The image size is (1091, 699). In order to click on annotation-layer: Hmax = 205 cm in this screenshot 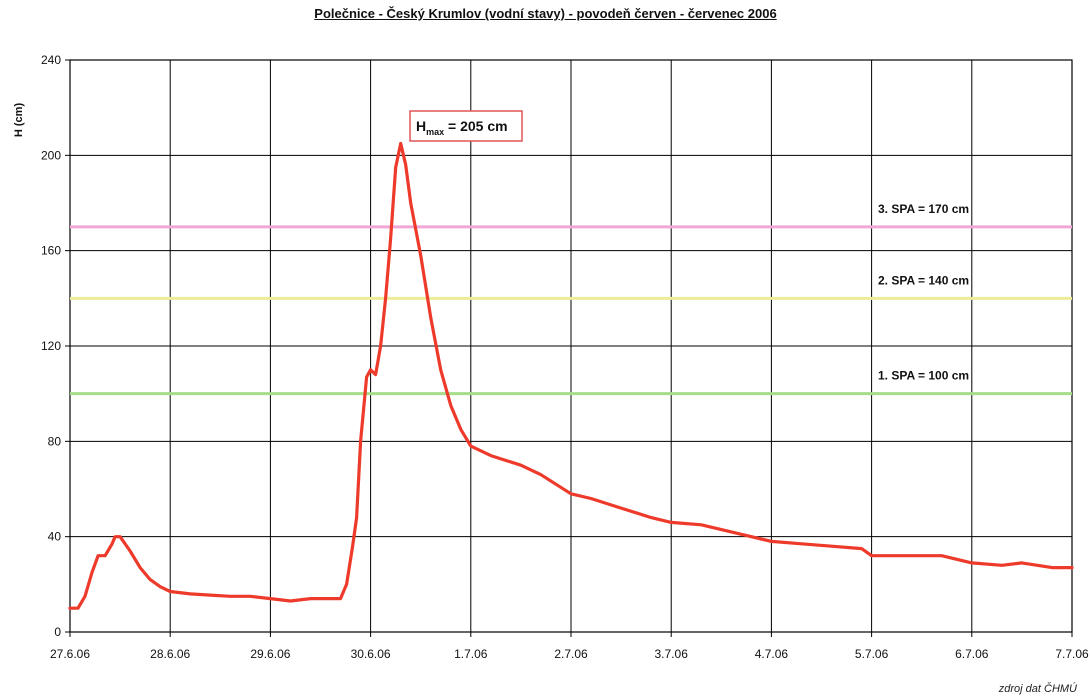, I will do `click(466, 126)`.